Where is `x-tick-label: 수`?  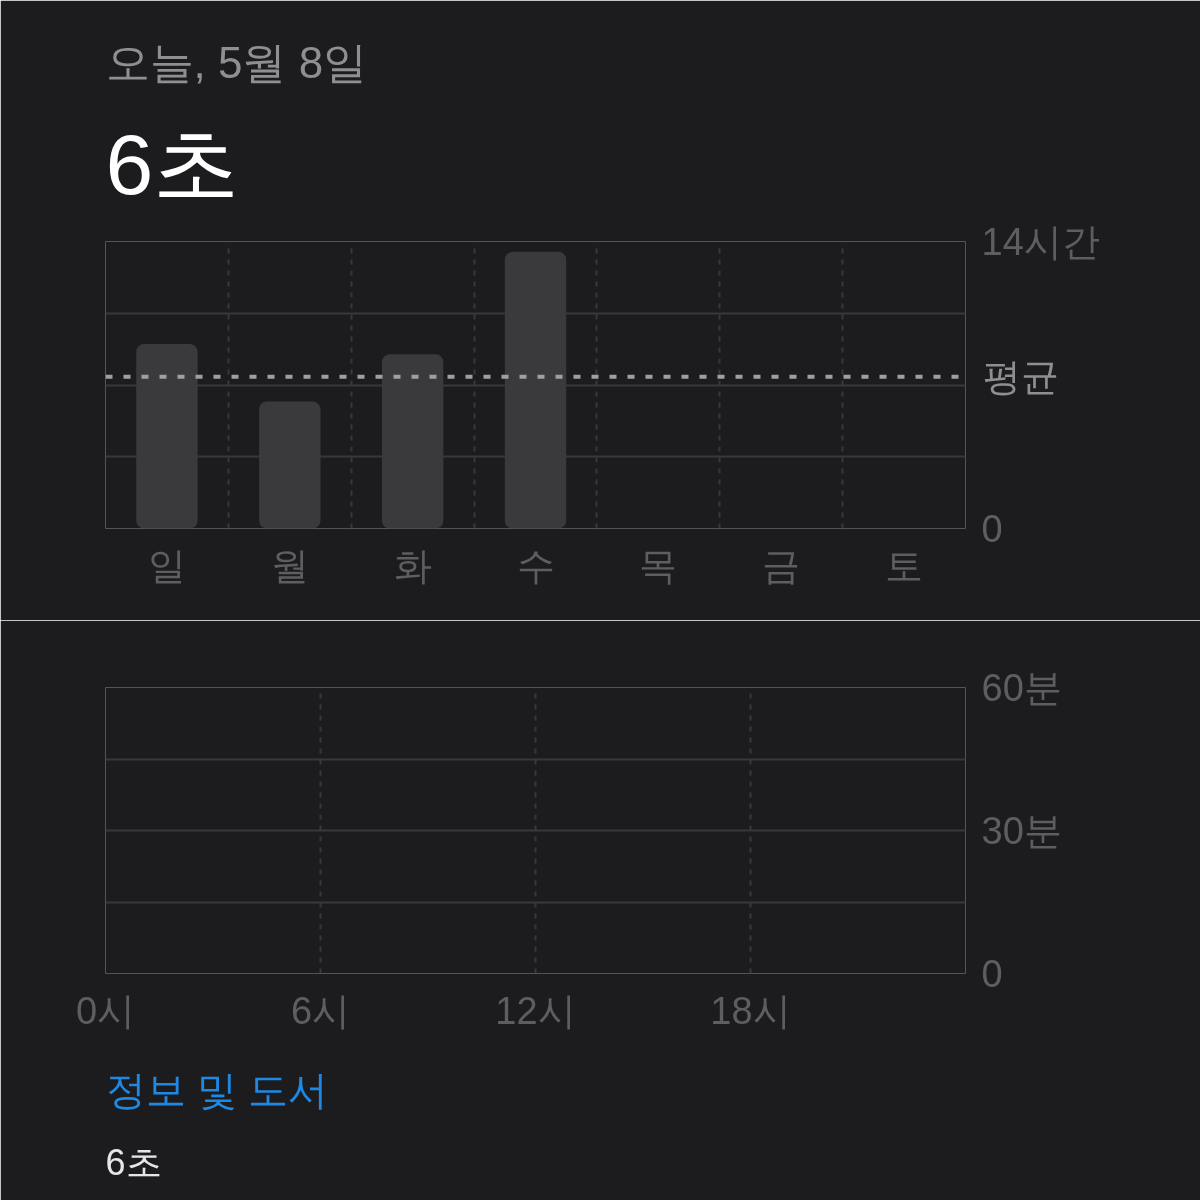
x-tick-label: 수 is located at coordinates (535, 565).